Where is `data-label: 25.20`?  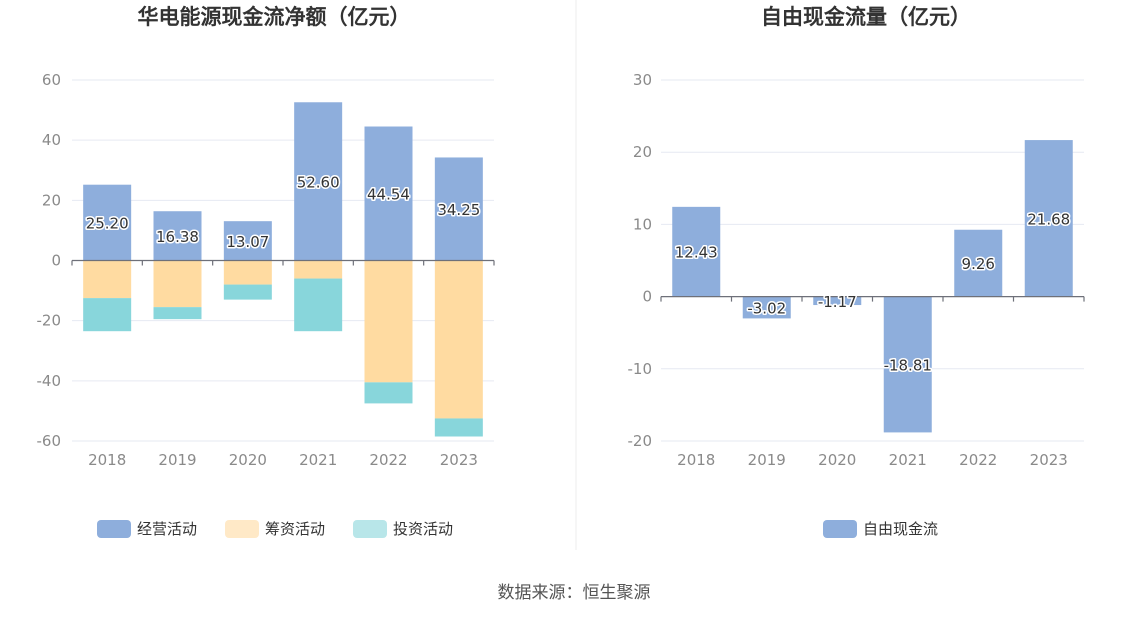
data-label: 25.20 is located at coordinates (107, 224).